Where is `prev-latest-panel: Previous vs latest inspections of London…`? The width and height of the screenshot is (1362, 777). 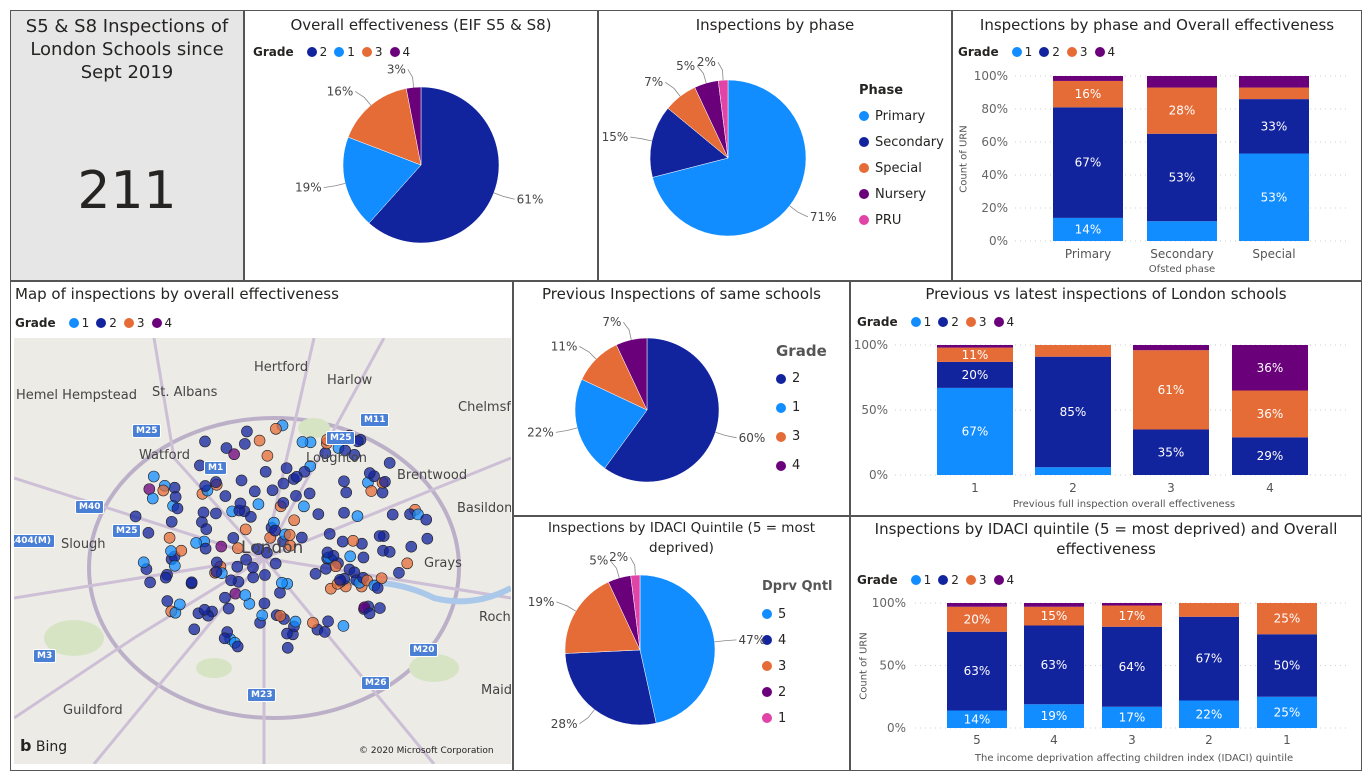
prev-latest-panel: Previous vs latest inspections of London… is located at coordinates (1106, 398).